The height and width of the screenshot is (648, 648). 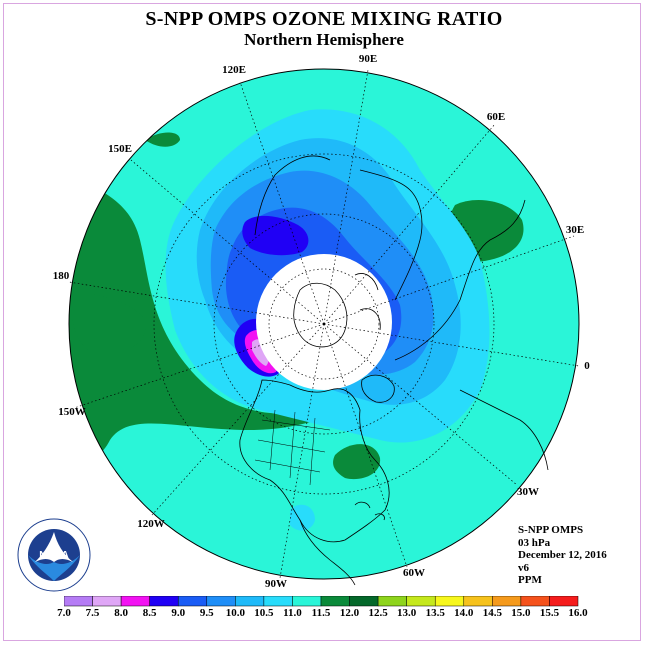 I want to click on info-date: December 12, 2016, so click(x=562, y=555).